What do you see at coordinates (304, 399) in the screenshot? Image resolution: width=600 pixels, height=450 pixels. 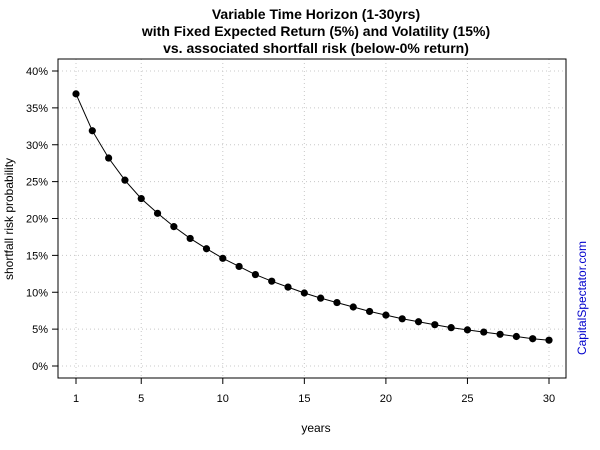 I see `x-tick-label: 15` at bounding box center [304, 399].